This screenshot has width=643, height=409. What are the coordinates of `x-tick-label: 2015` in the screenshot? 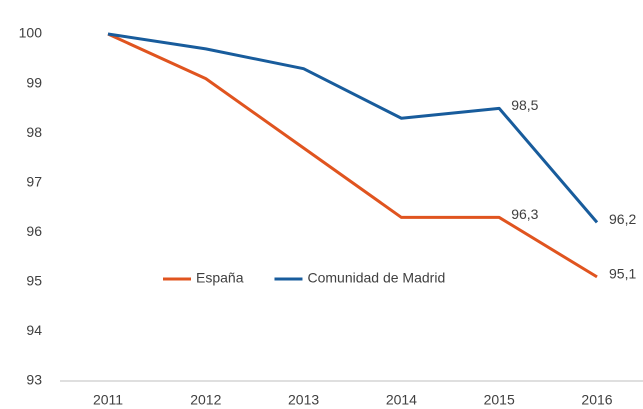 It's located at (499, 400).